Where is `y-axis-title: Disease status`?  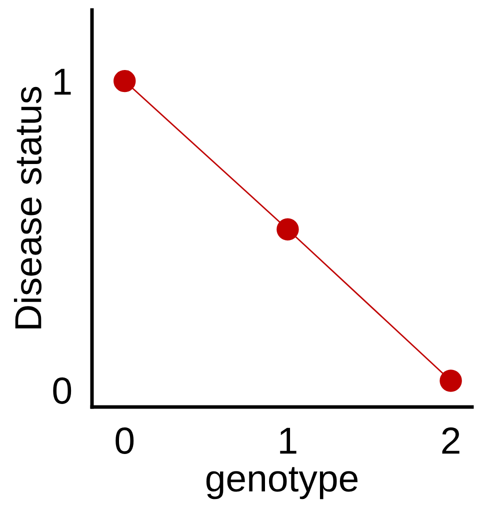 y-axis-title: Disease status is located at coordinates (28, 207).